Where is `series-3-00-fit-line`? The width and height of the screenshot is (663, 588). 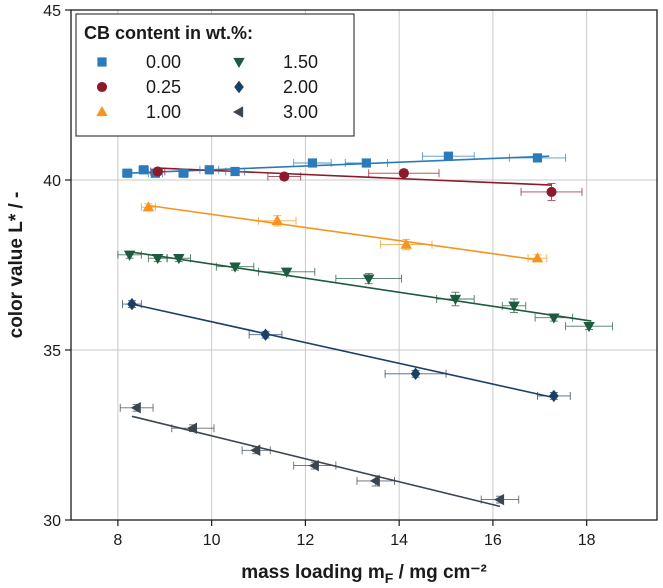
series-3-00-fit-line is located at coordinates (316, 461).